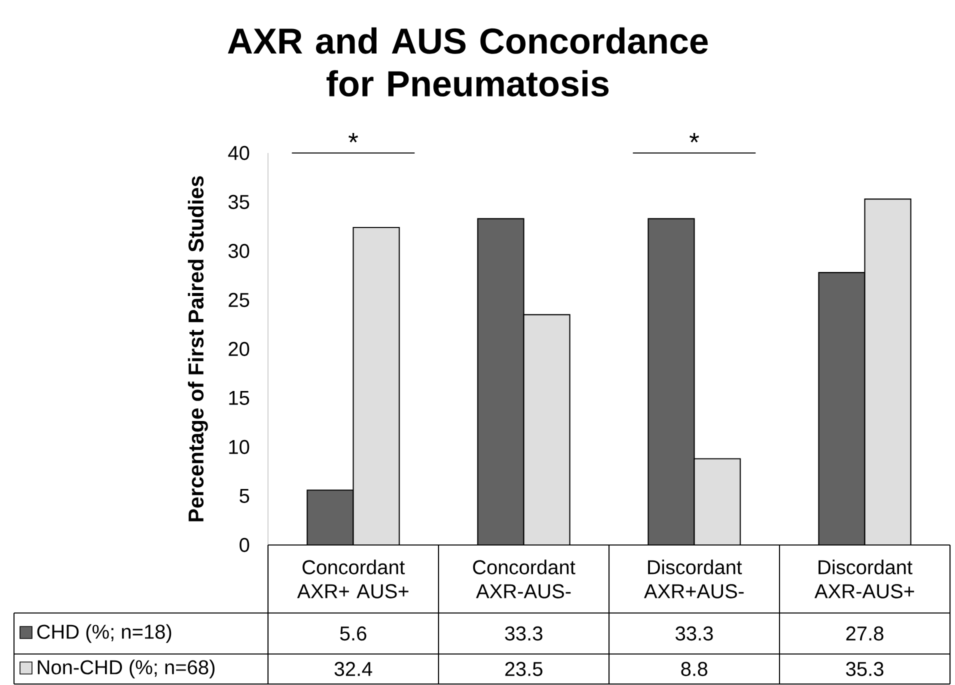 This screenshot has width=955, height=685. Describe the element at coordinates (239, 398) in the screenshot. I see `y-tick-label: 15` at that location.